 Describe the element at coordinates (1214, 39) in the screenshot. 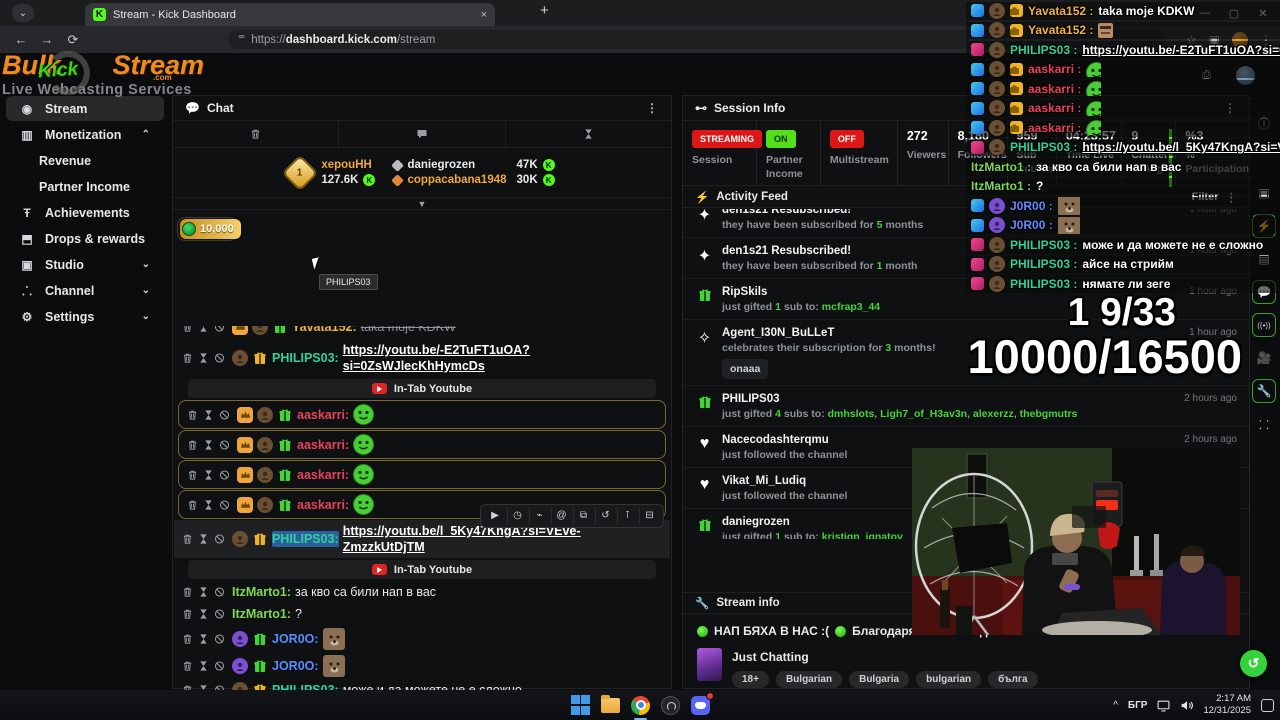

I see `extensions-icon: ▣` at that location.